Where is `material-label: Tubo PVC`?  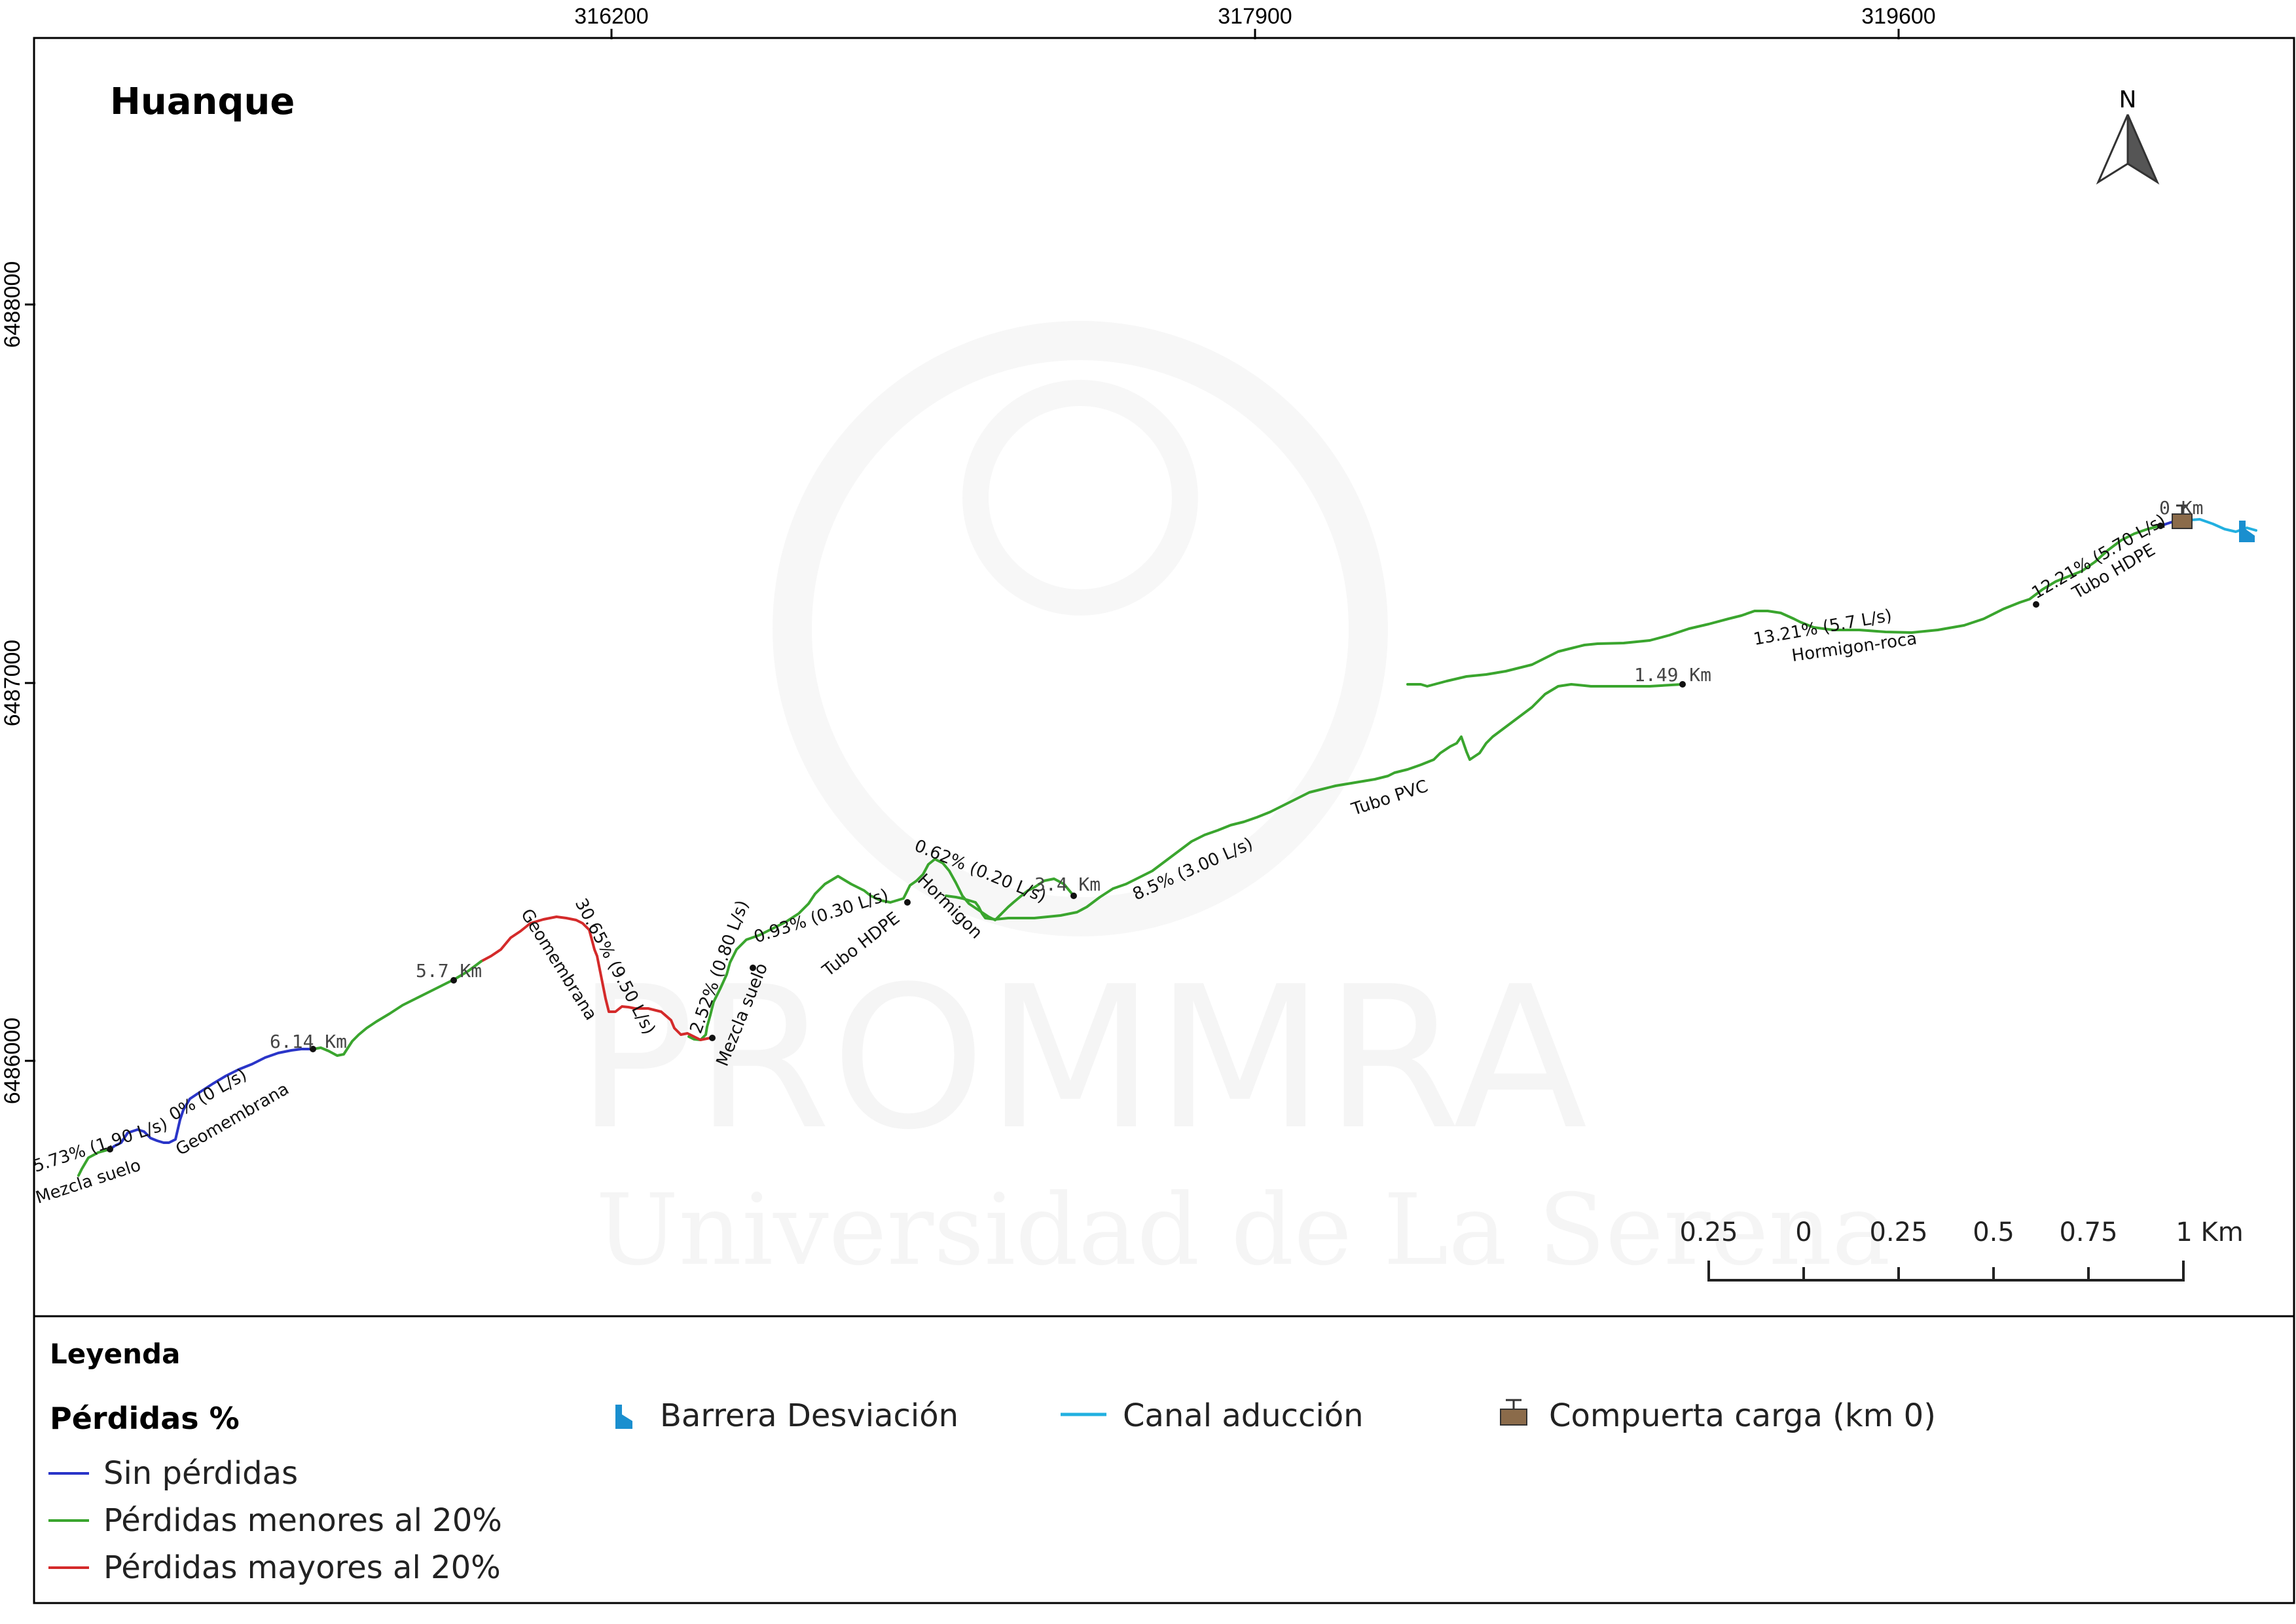 material-label: Tubo PVC is located at coordinates (1389, 798).